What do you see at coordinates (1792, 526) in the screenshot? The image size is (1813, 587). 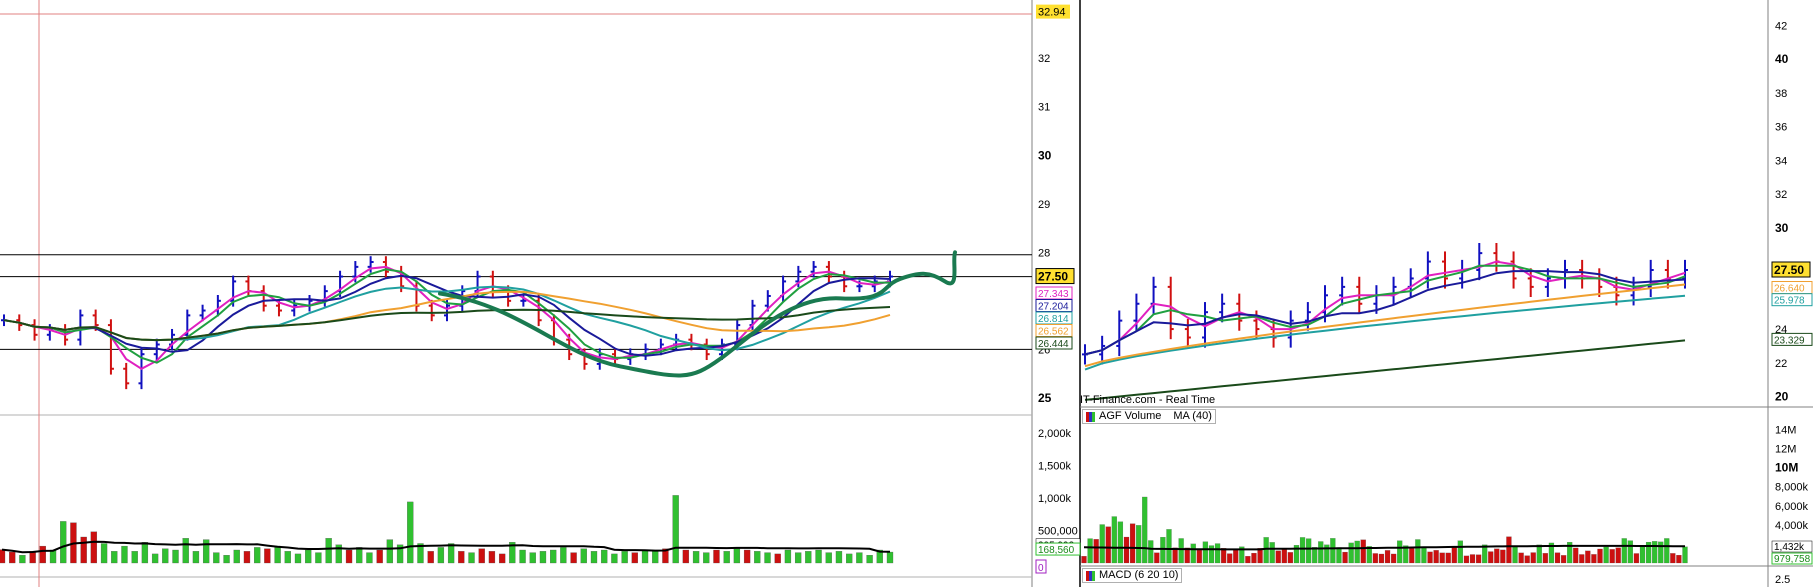 I see `right-volume-tick-label: 4,000k` at bounding box center [1792, 526].